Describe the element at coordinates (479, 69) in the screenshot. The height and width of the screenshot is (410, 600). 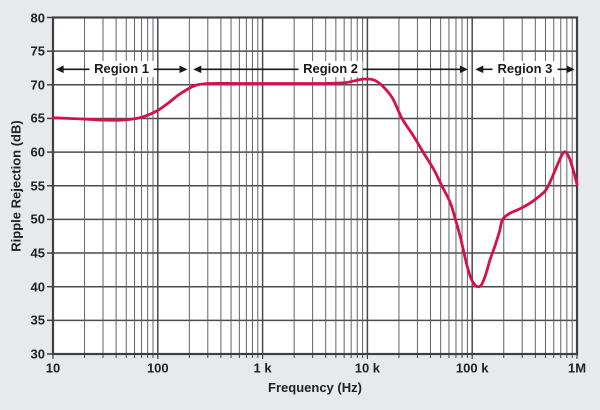
I see `region-3-arrowhead-left` at that location.